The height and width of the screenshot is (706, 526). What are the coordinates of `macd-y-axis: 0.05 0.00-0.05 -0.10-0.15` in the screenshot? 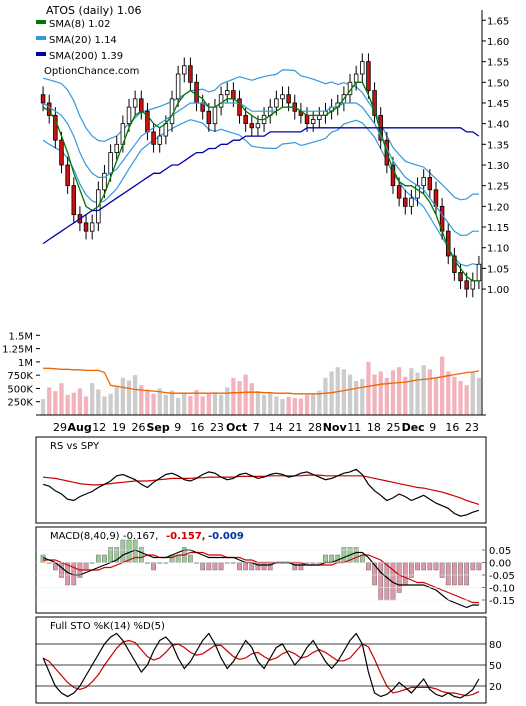 It's located at (275, 576).